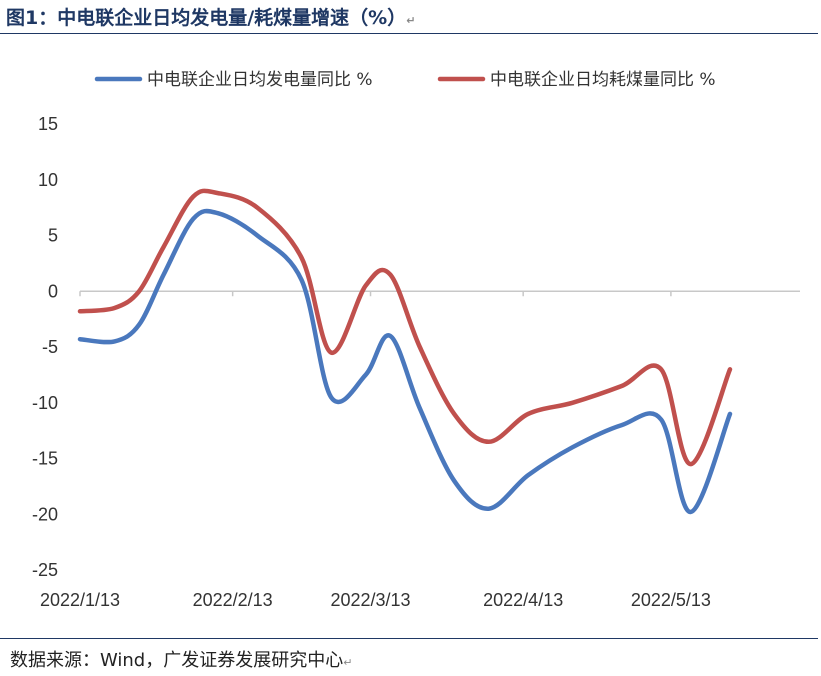  I want to click on x-tick-label: 2022/4/13, so click(523, 600).